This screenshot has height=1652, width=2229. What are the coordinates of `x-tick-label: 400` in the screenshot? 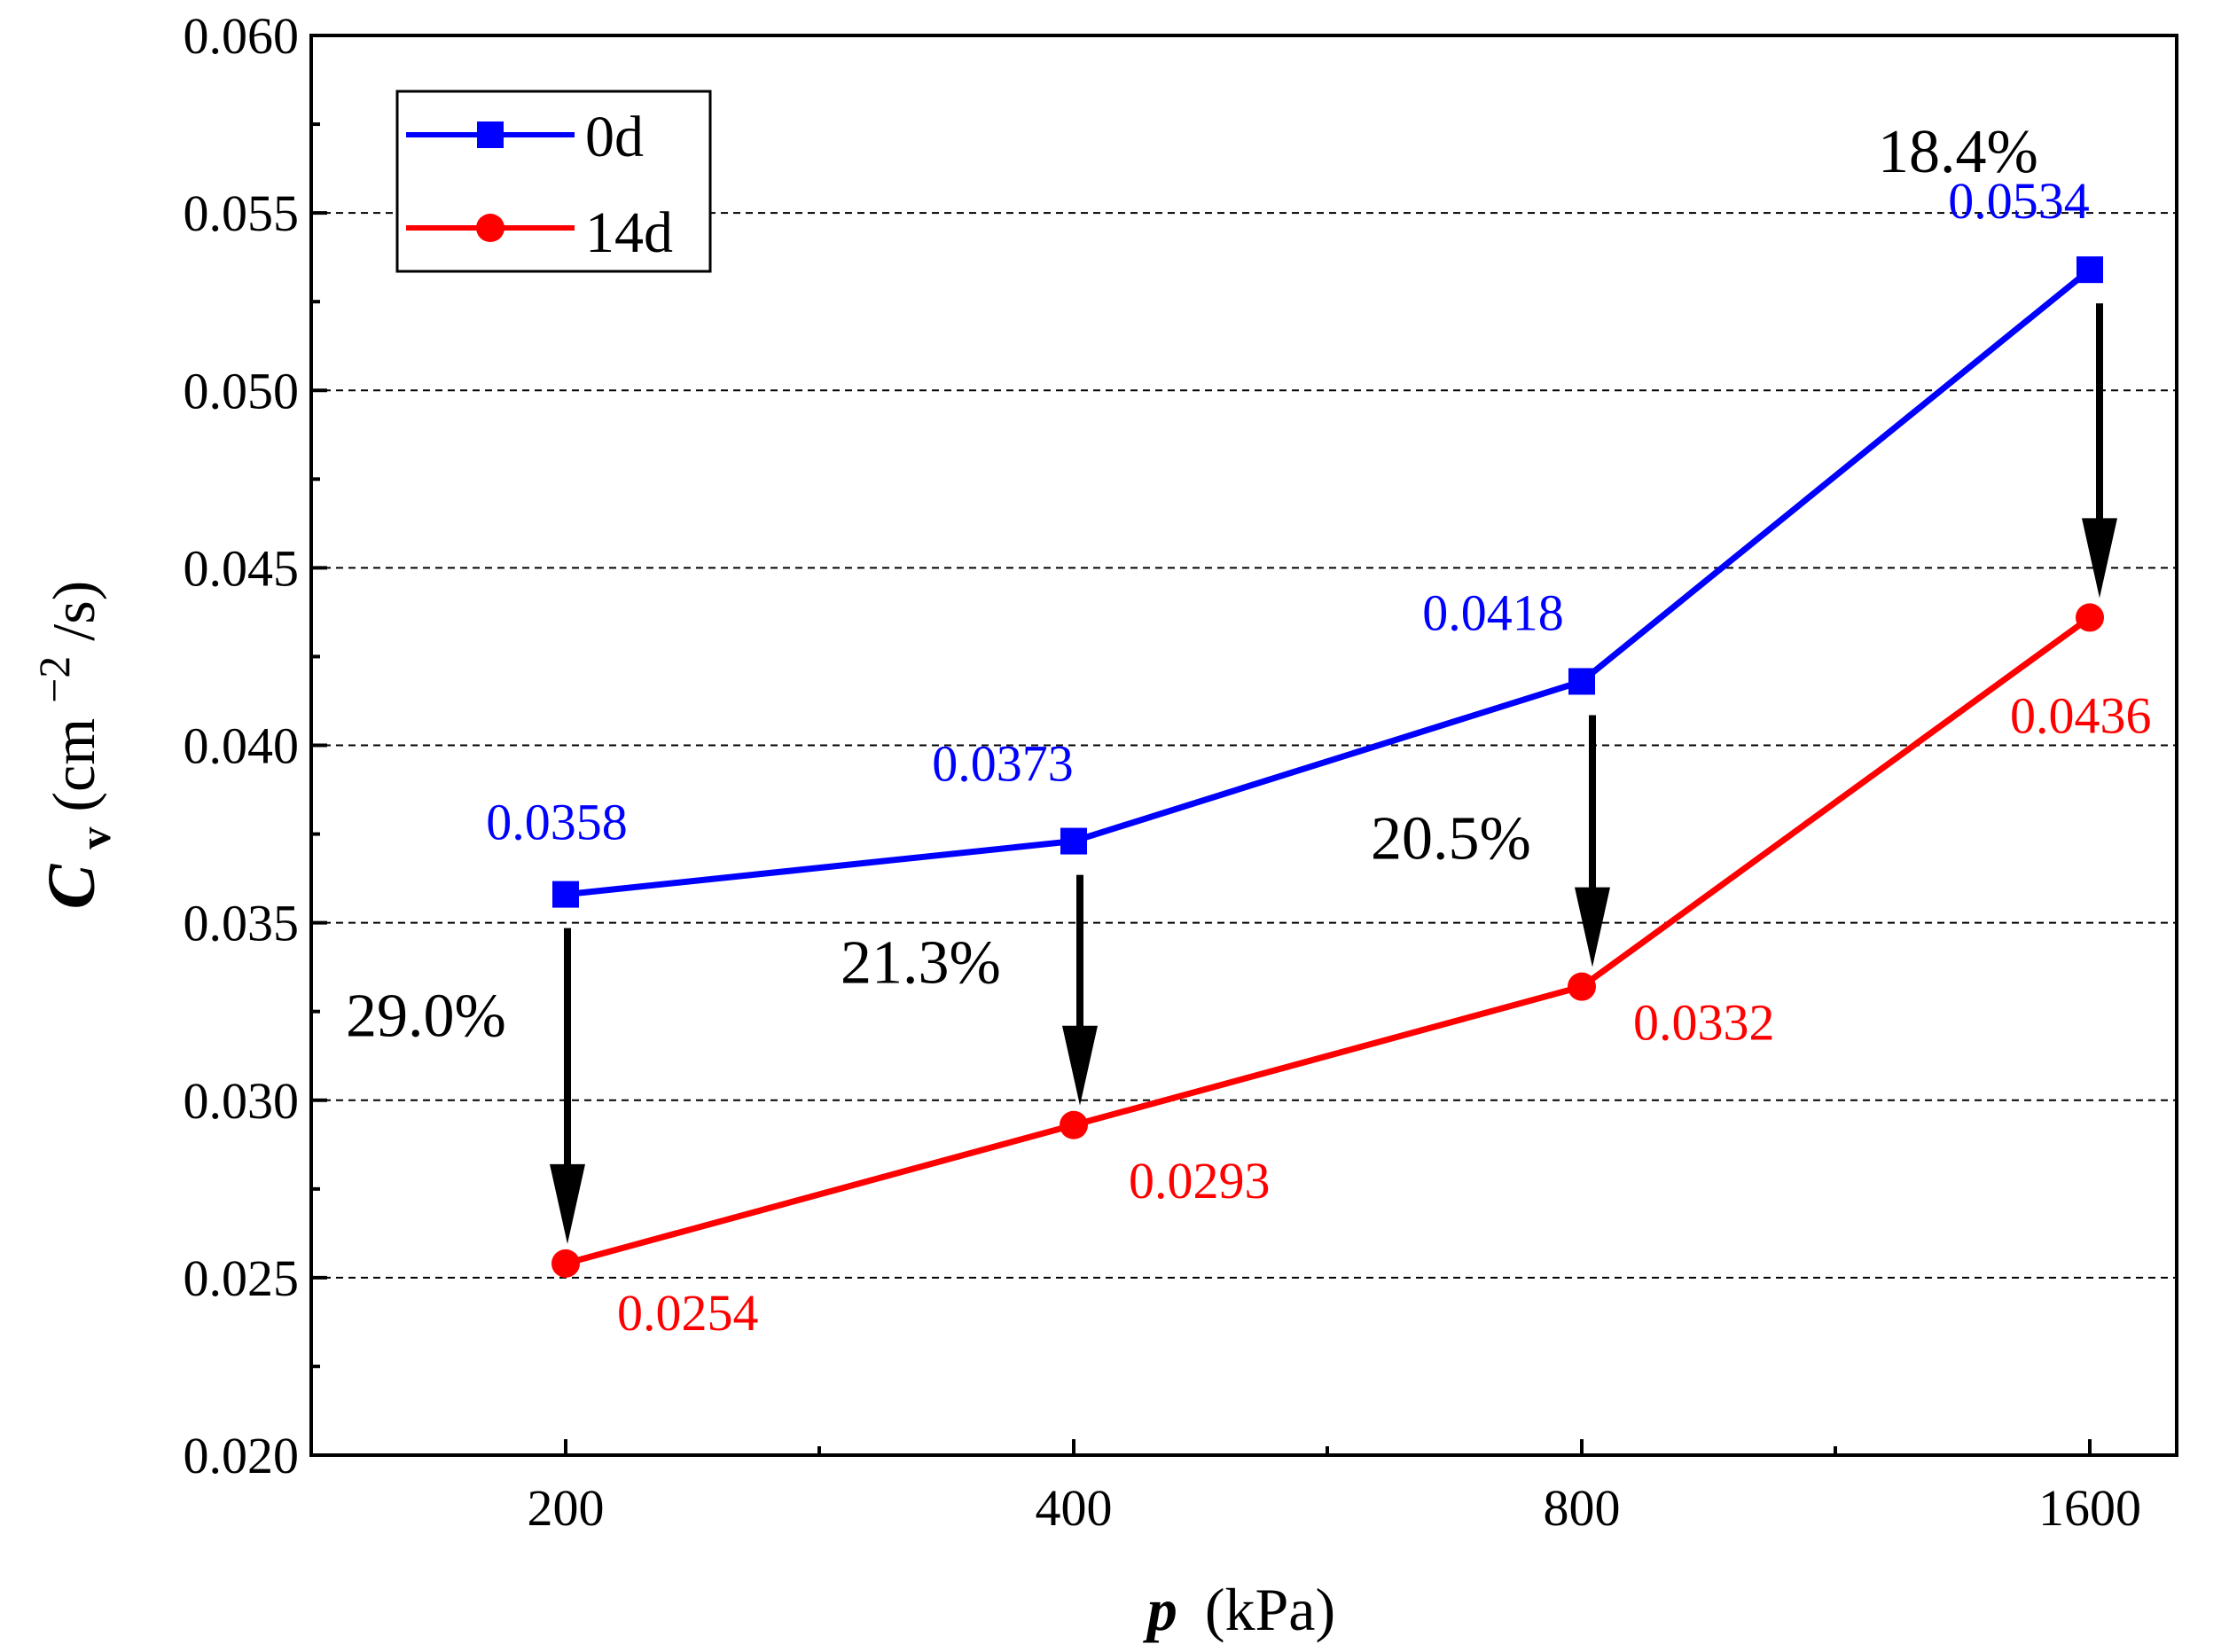 It's located at (1075, 1508).